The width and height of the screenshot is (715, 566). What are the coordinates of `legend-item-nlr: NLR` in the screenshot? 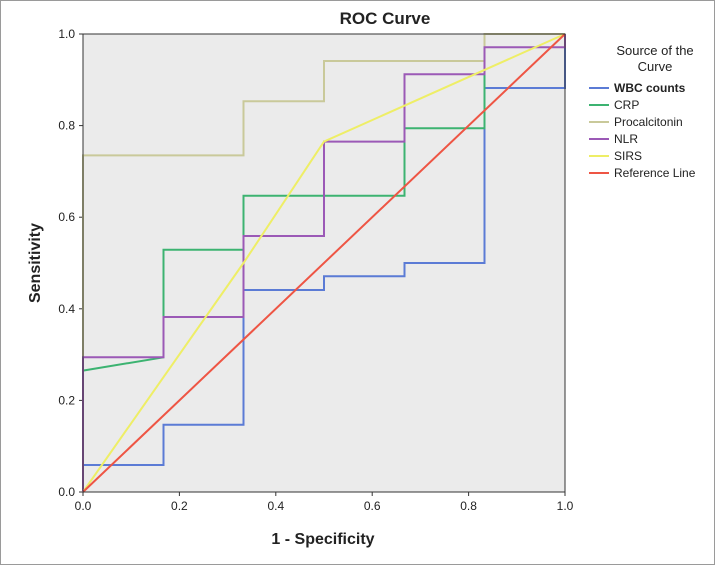 It's located at (613, 139).